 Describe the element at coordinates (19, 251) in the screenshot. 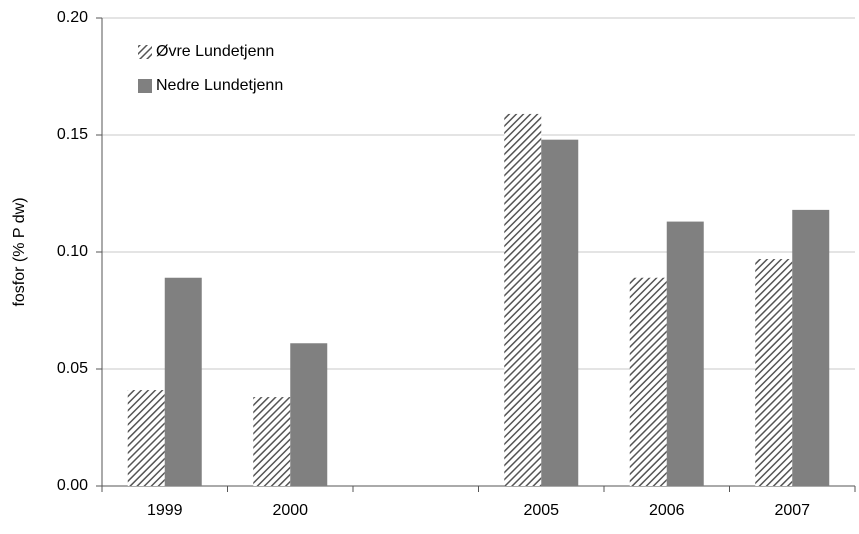

I see `y-axis-label: fosfor (% P dw)` at that location.